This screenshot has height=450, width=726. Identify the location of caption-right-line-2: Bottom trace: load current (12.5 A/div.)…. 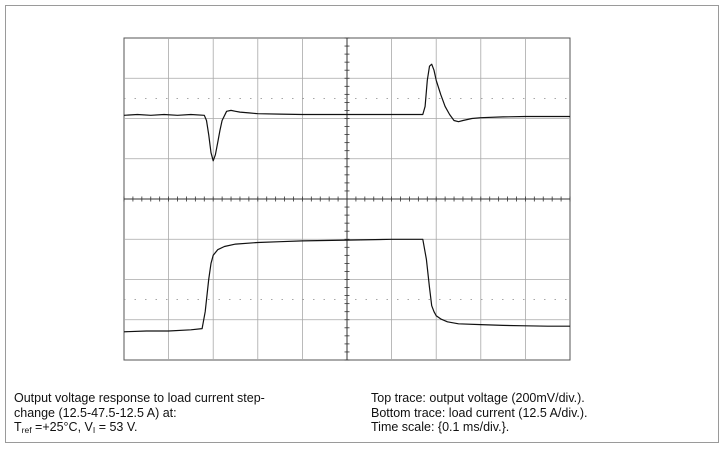
(479, 412).